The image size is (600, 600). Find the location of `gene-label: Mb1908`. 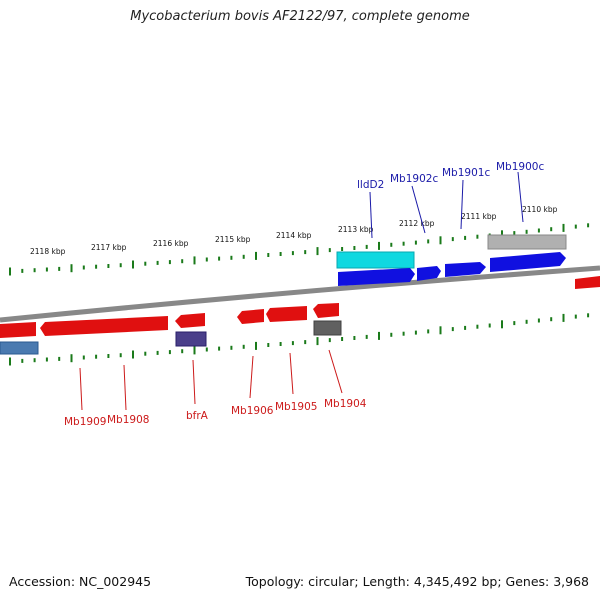

gene-label: Mb1908 is located at coordinates (128, 420).